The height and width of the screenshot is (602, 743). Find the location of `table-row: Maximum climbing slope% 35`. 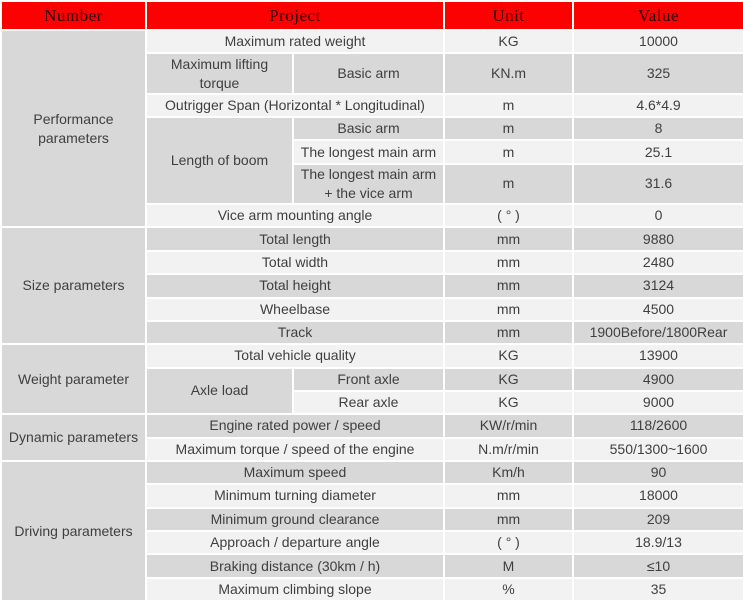

table-row: Maximum climbing slope% 35 is located at coordinates (372, 589).